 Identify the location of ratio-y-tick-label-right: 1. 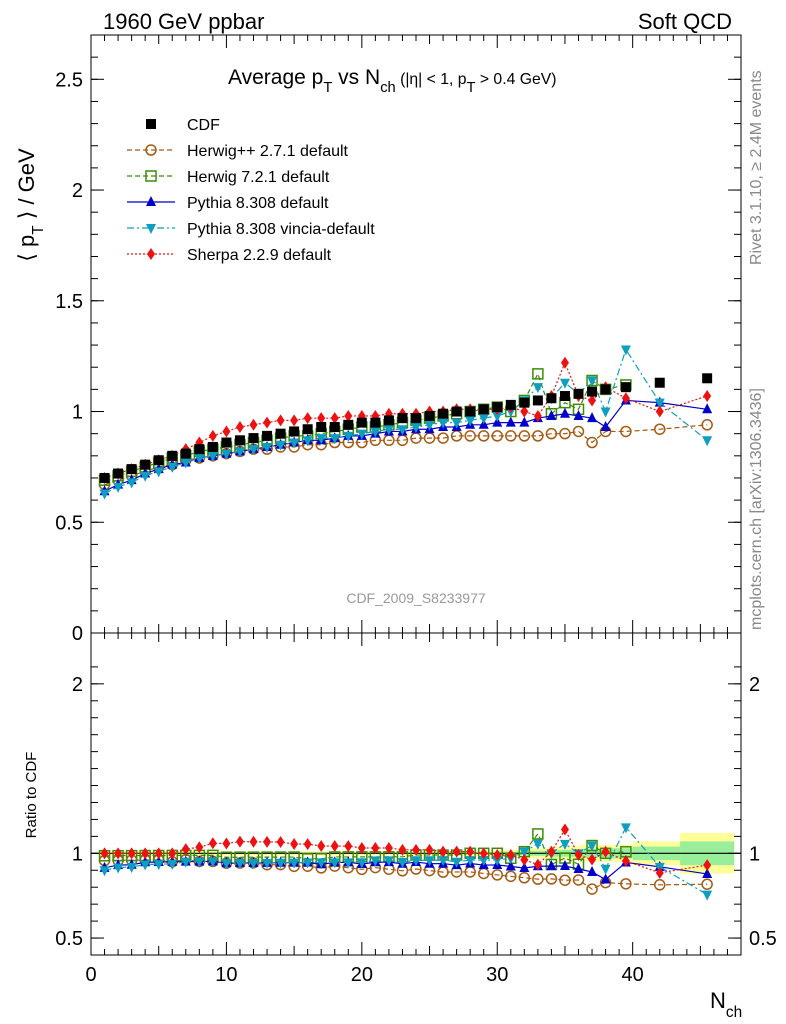
(754, 854).